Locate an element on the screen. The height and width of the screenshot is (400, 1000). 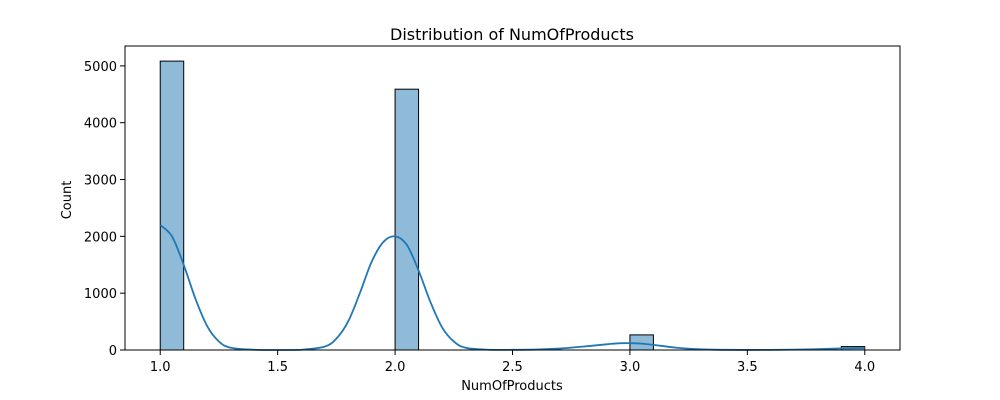
chart-title: Distribution of NumOfProducts is located at coordinates (512, 34).